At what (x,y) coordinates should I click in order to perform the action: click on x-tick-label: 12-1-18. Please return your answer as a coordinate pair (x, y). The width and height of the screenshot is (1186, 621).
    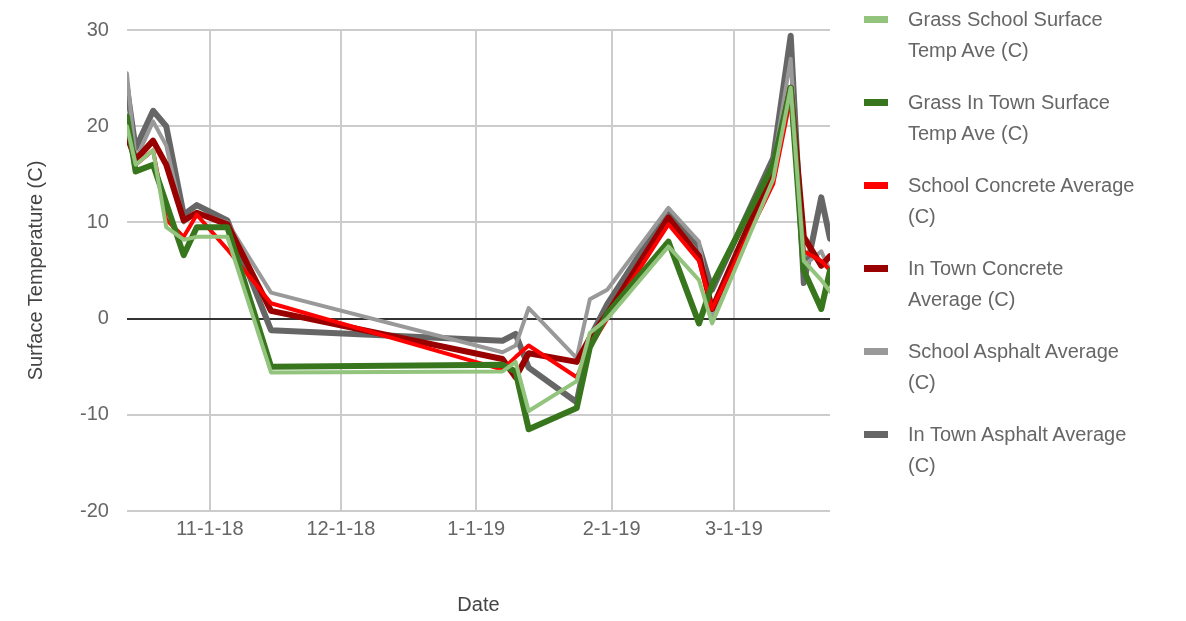
    Looking at the image, I should click on (341, 527).